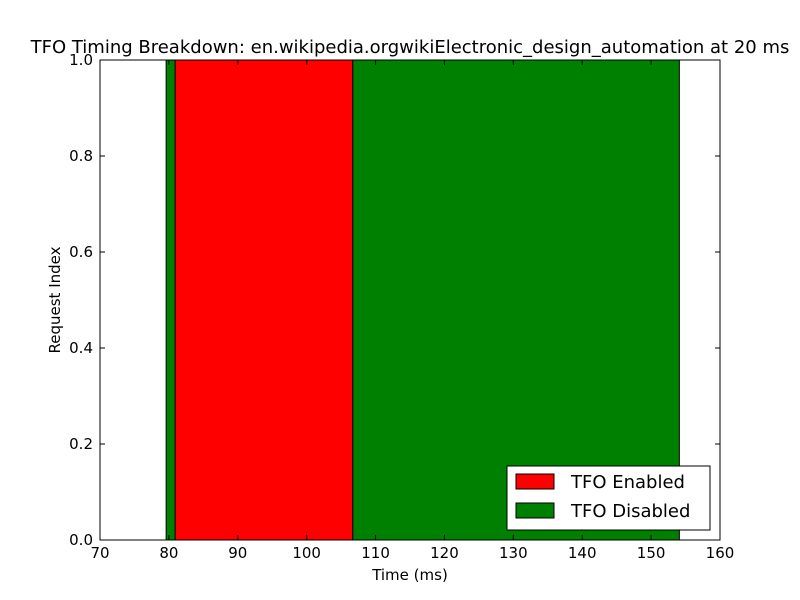 The height and width of the screenshot is (600, 800). Describe the element at coordinates (55, 299) in the screenshot. I see `y-axis-label: Request Index` at that location.